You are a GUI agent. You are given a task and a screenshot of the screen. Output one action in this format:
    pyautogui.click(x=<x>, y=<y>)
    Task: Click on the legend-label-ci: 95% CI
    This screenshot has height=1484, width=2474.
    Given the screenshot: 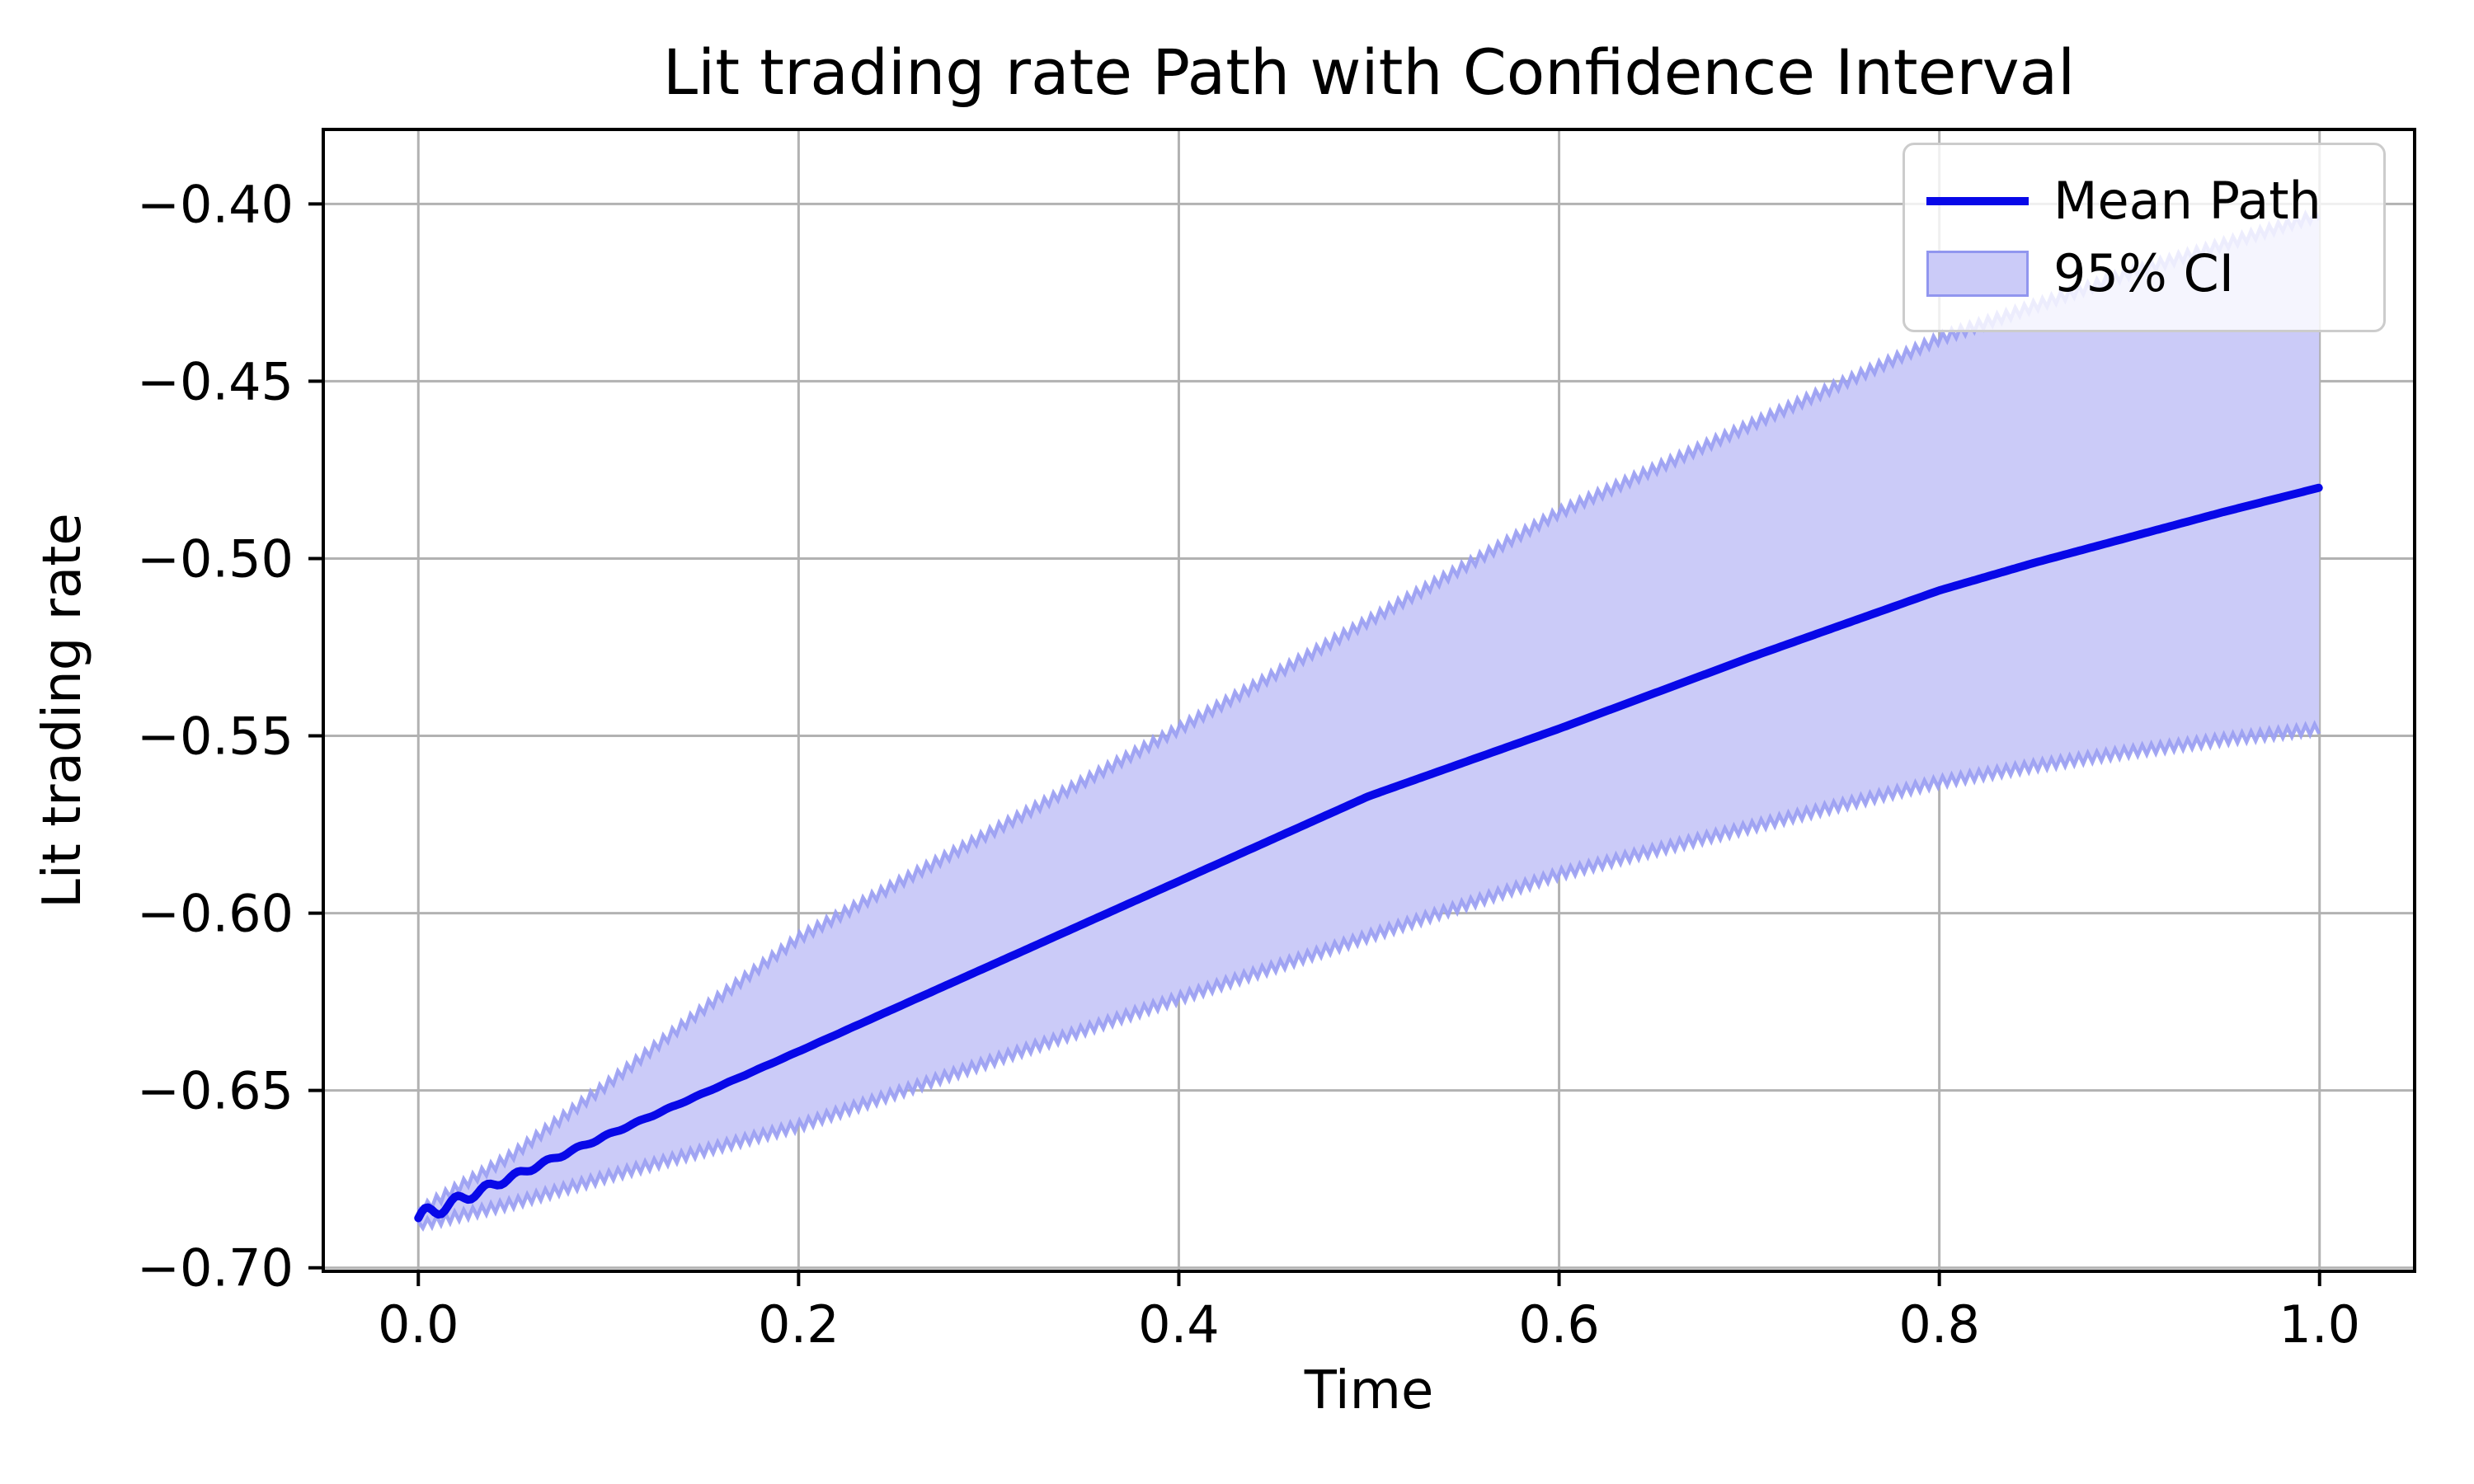 What is the action you would take?
    pyautogui.click(x=2144, y=273)
    